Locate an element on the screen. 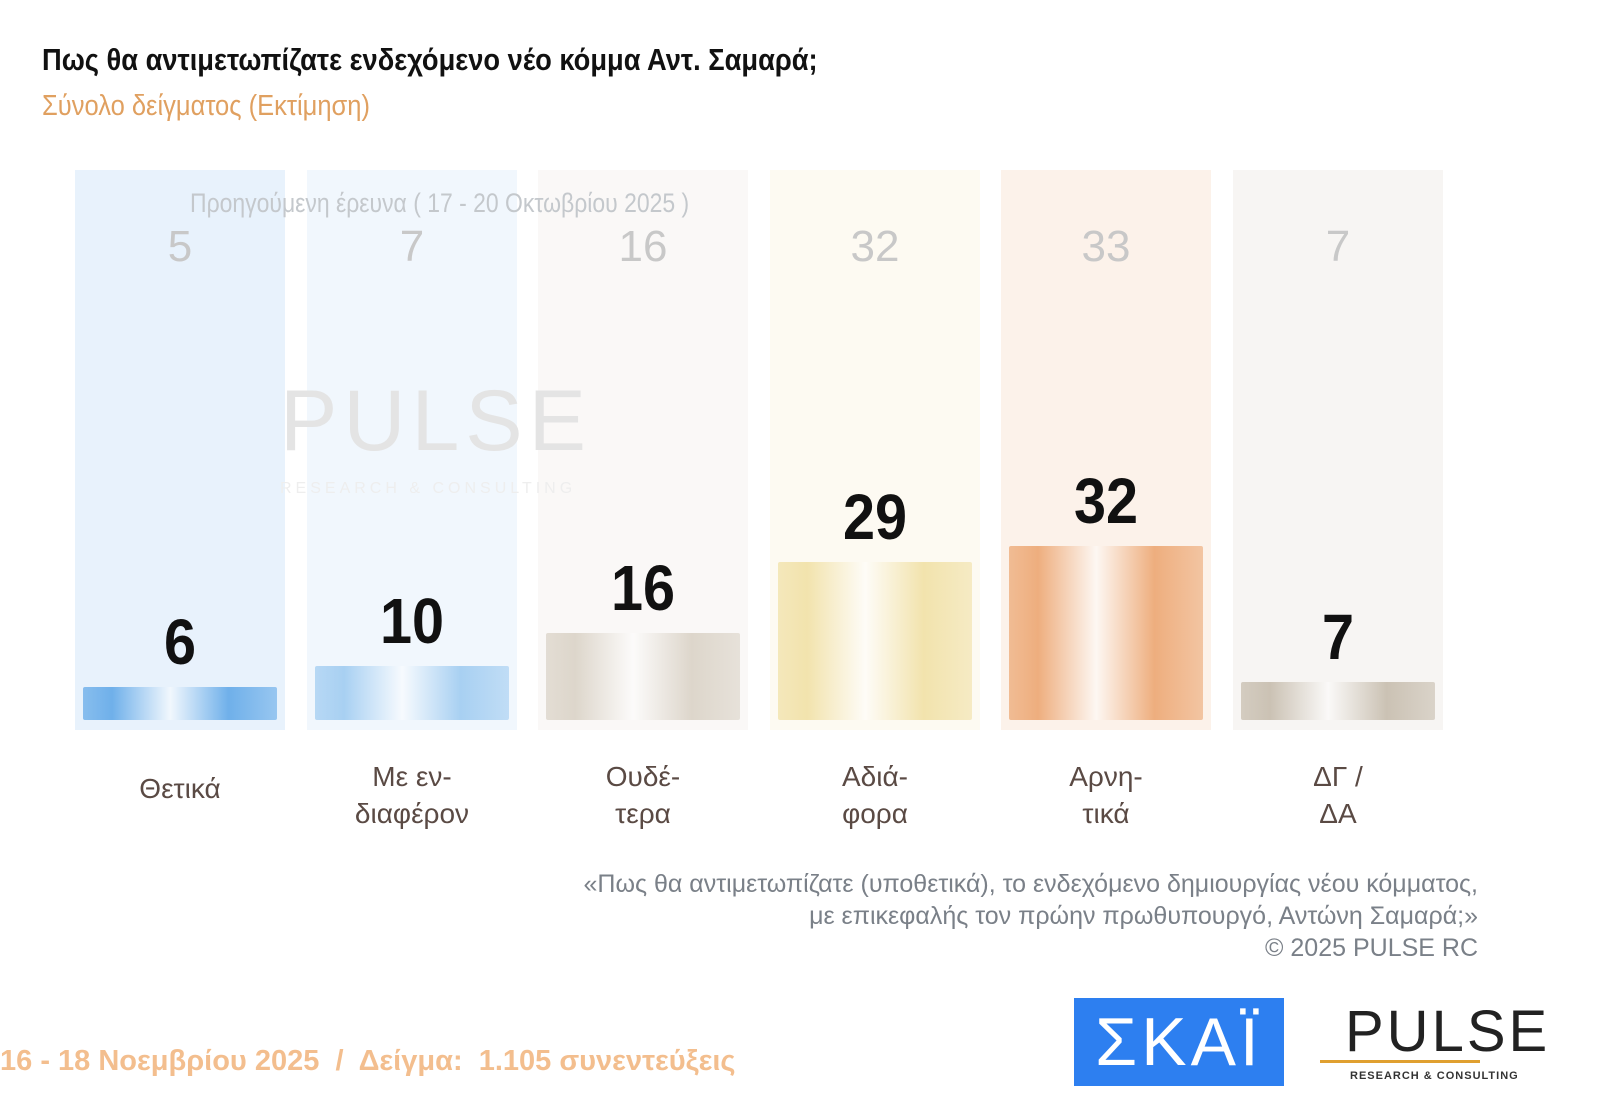  bar-value-label: 16 is located at coordinates (643, 587).